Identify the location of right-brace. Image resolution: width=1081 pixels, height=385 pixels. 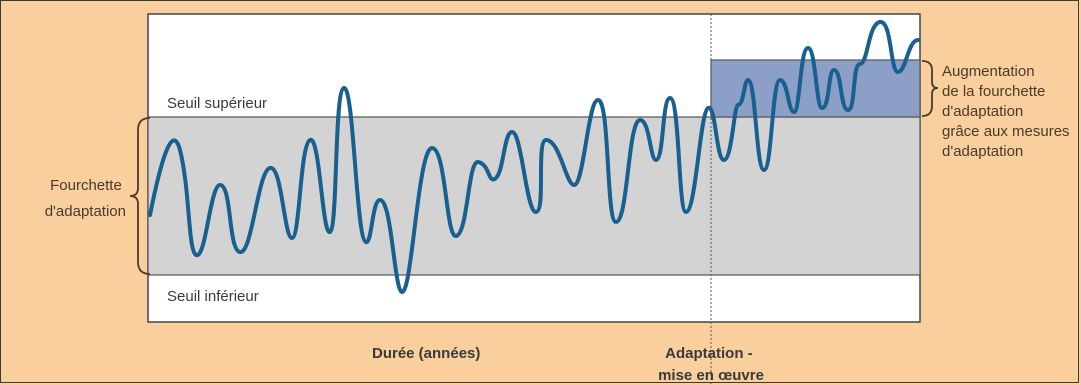
(930, 88).